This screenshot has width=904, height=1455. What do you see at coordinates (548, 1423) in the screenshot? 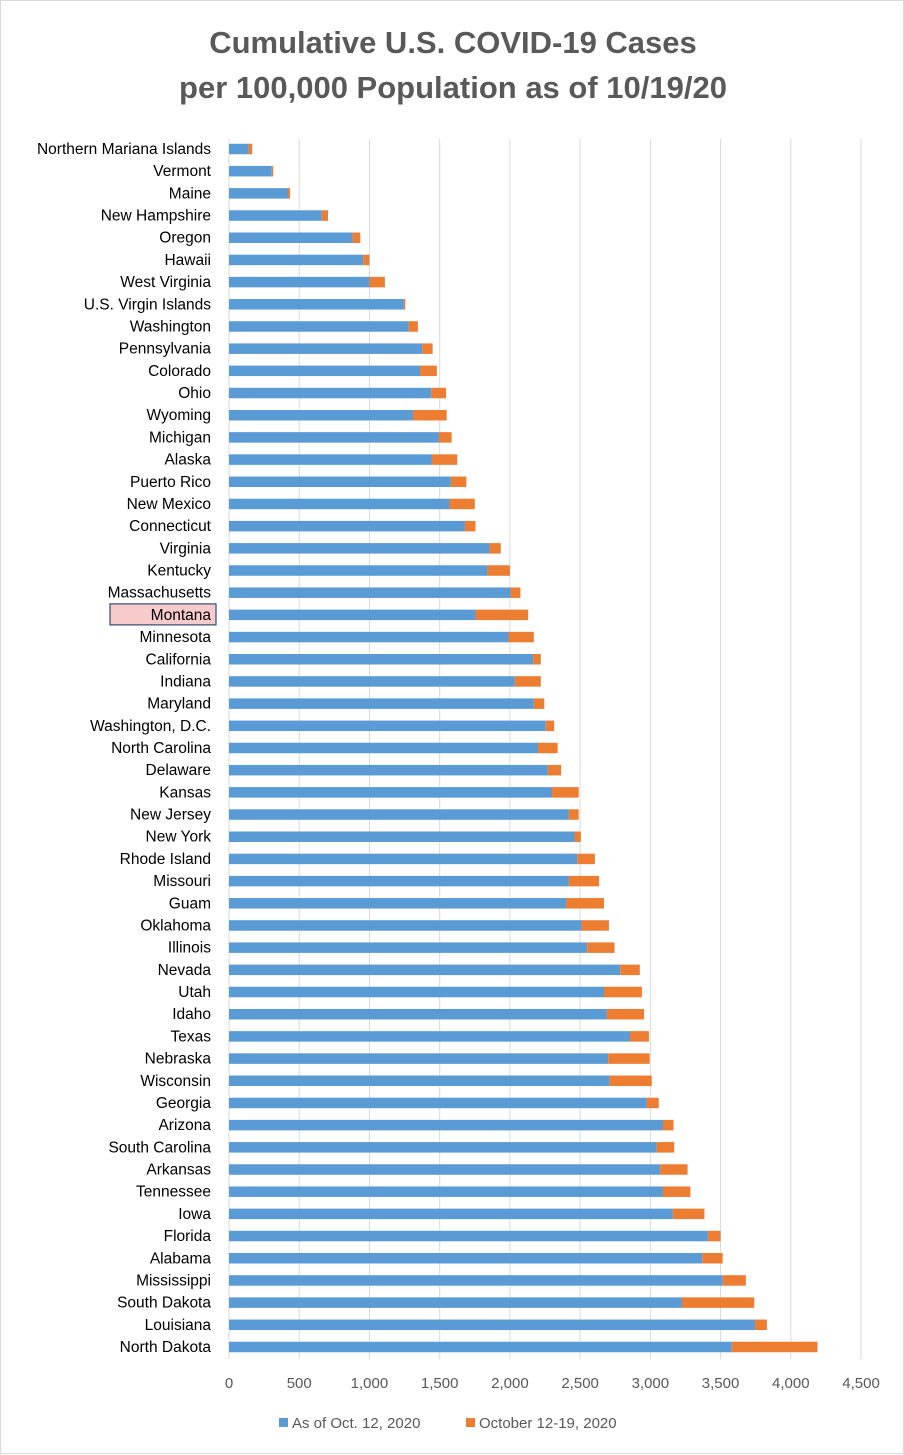
I see `legend-label: October 12-19, 2020` at bounding box center [548, 1423].